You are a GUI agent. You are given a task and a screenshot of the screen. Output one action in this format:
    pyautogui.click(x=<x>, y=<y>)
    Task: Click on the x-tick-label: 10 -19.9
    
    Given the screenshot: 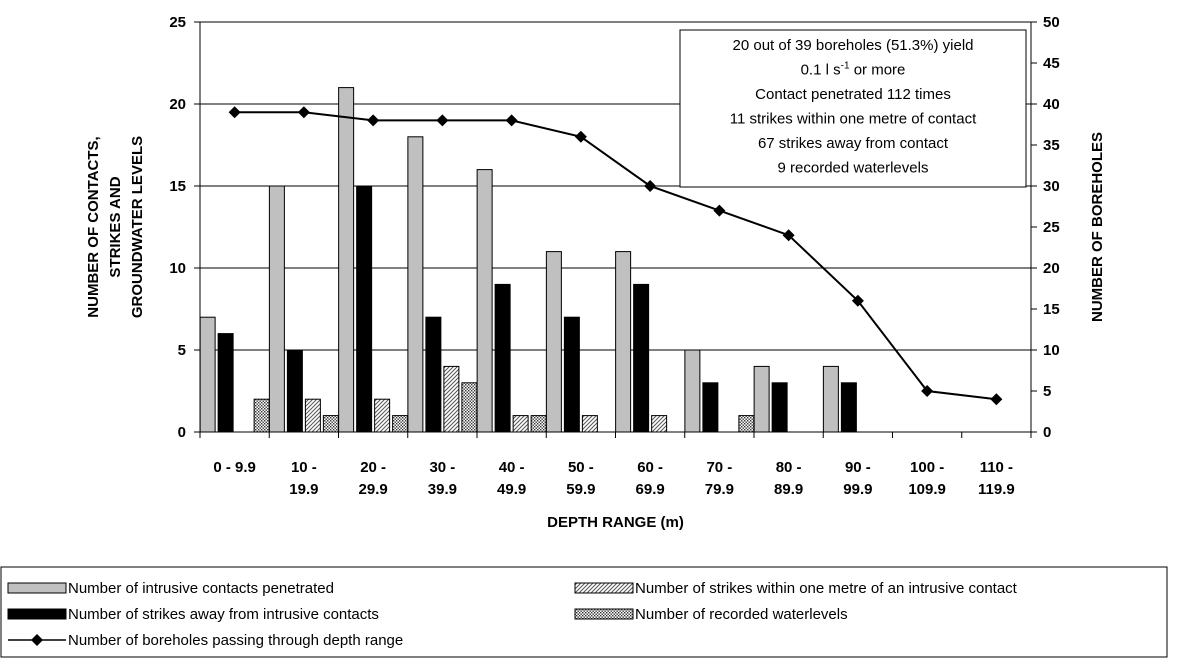 What is the action you would take?
    pyautogui.click(x=303, y=478)
    